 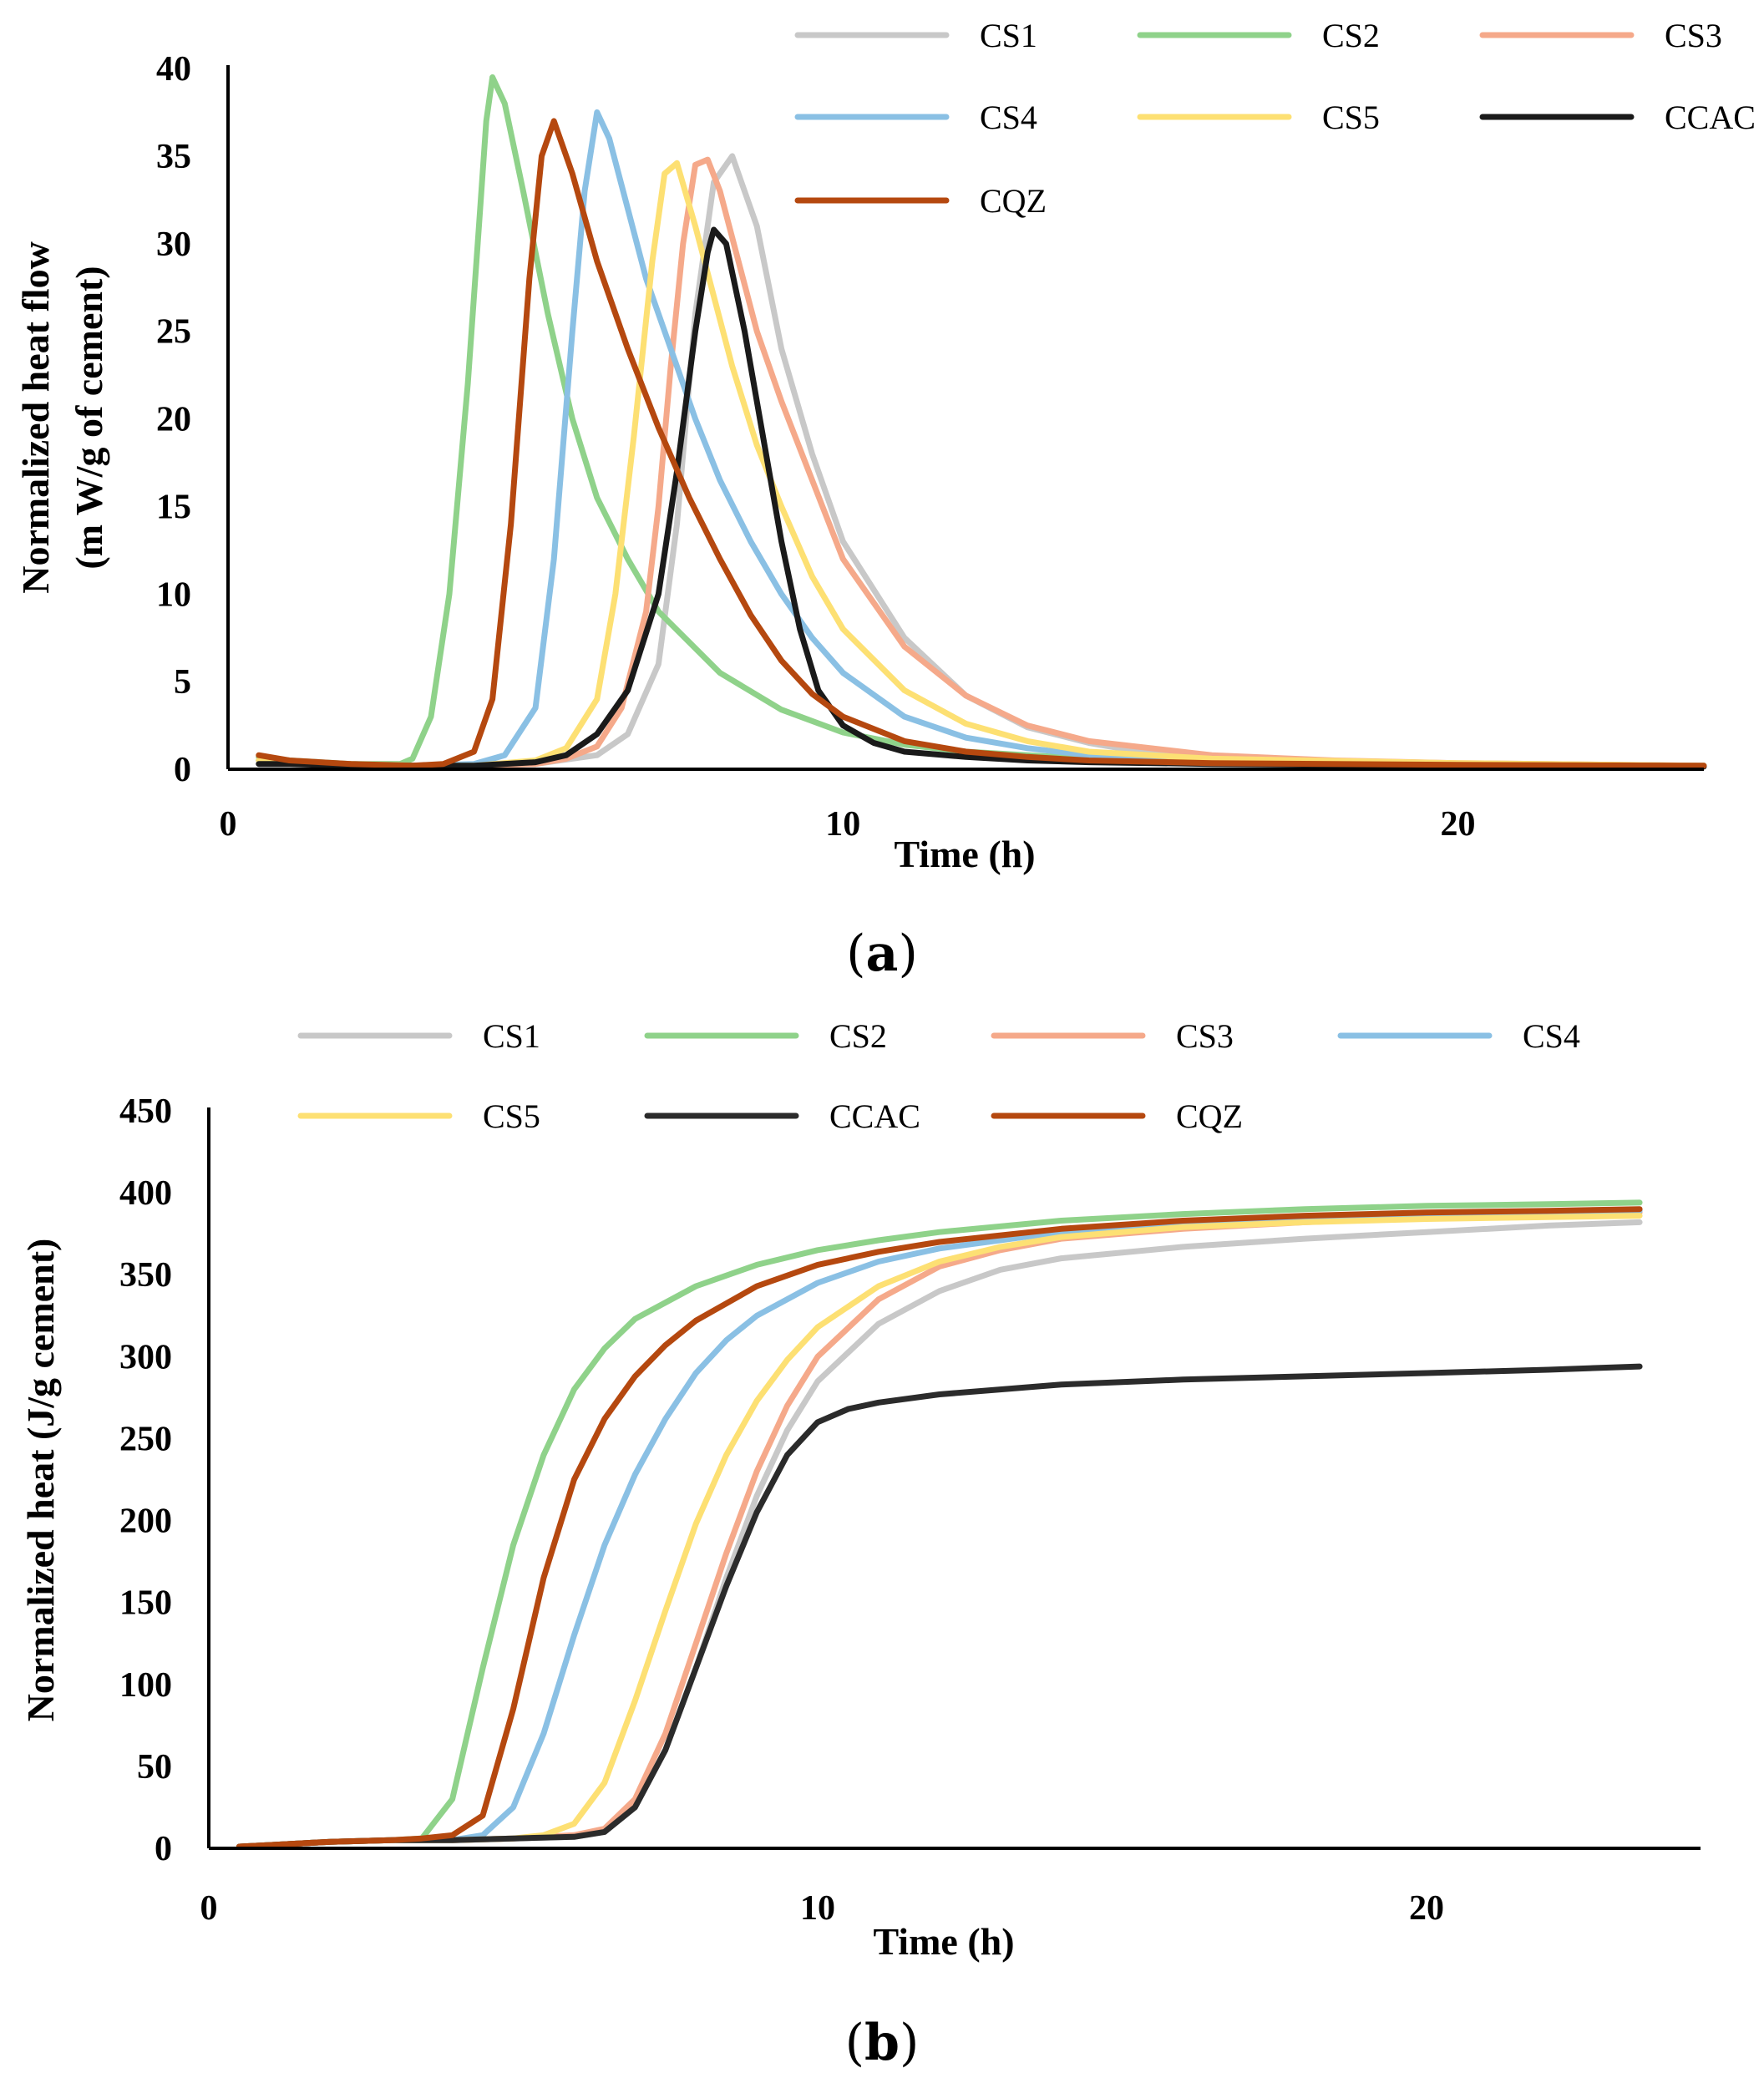 I want to click on y-tick-label: 20, so click(x=173, y=420).